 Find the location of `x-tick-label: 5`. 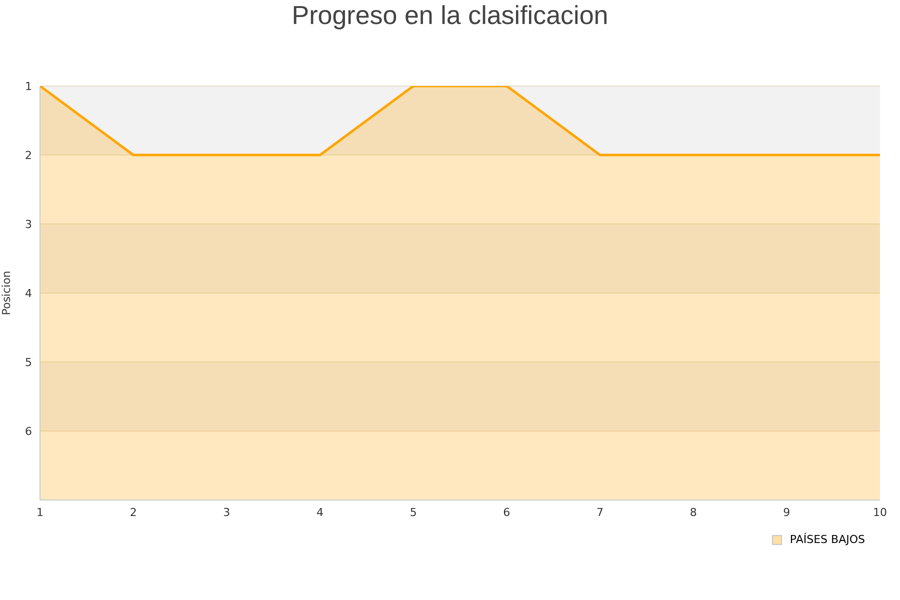

x-tick-label: 5 is located at coordinates (413, 512).